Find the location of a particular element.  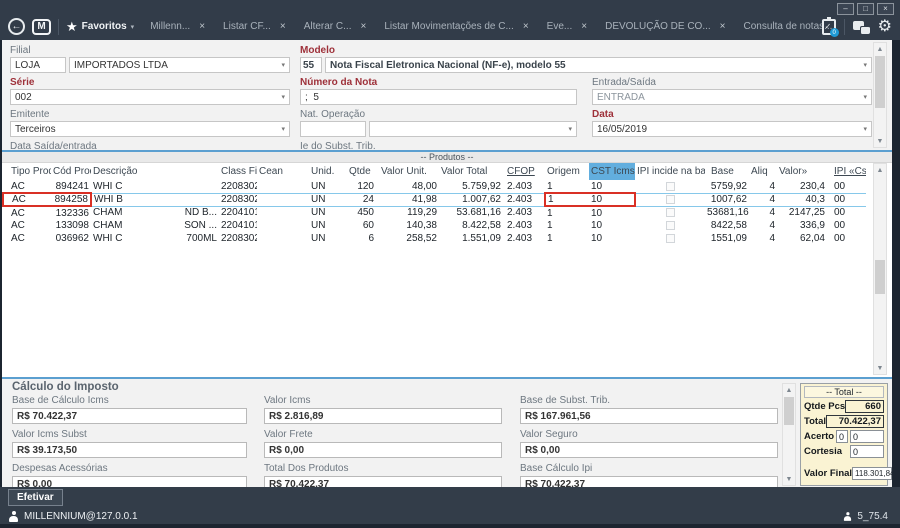

close-window-button: × is located at coordinates (885, 9).